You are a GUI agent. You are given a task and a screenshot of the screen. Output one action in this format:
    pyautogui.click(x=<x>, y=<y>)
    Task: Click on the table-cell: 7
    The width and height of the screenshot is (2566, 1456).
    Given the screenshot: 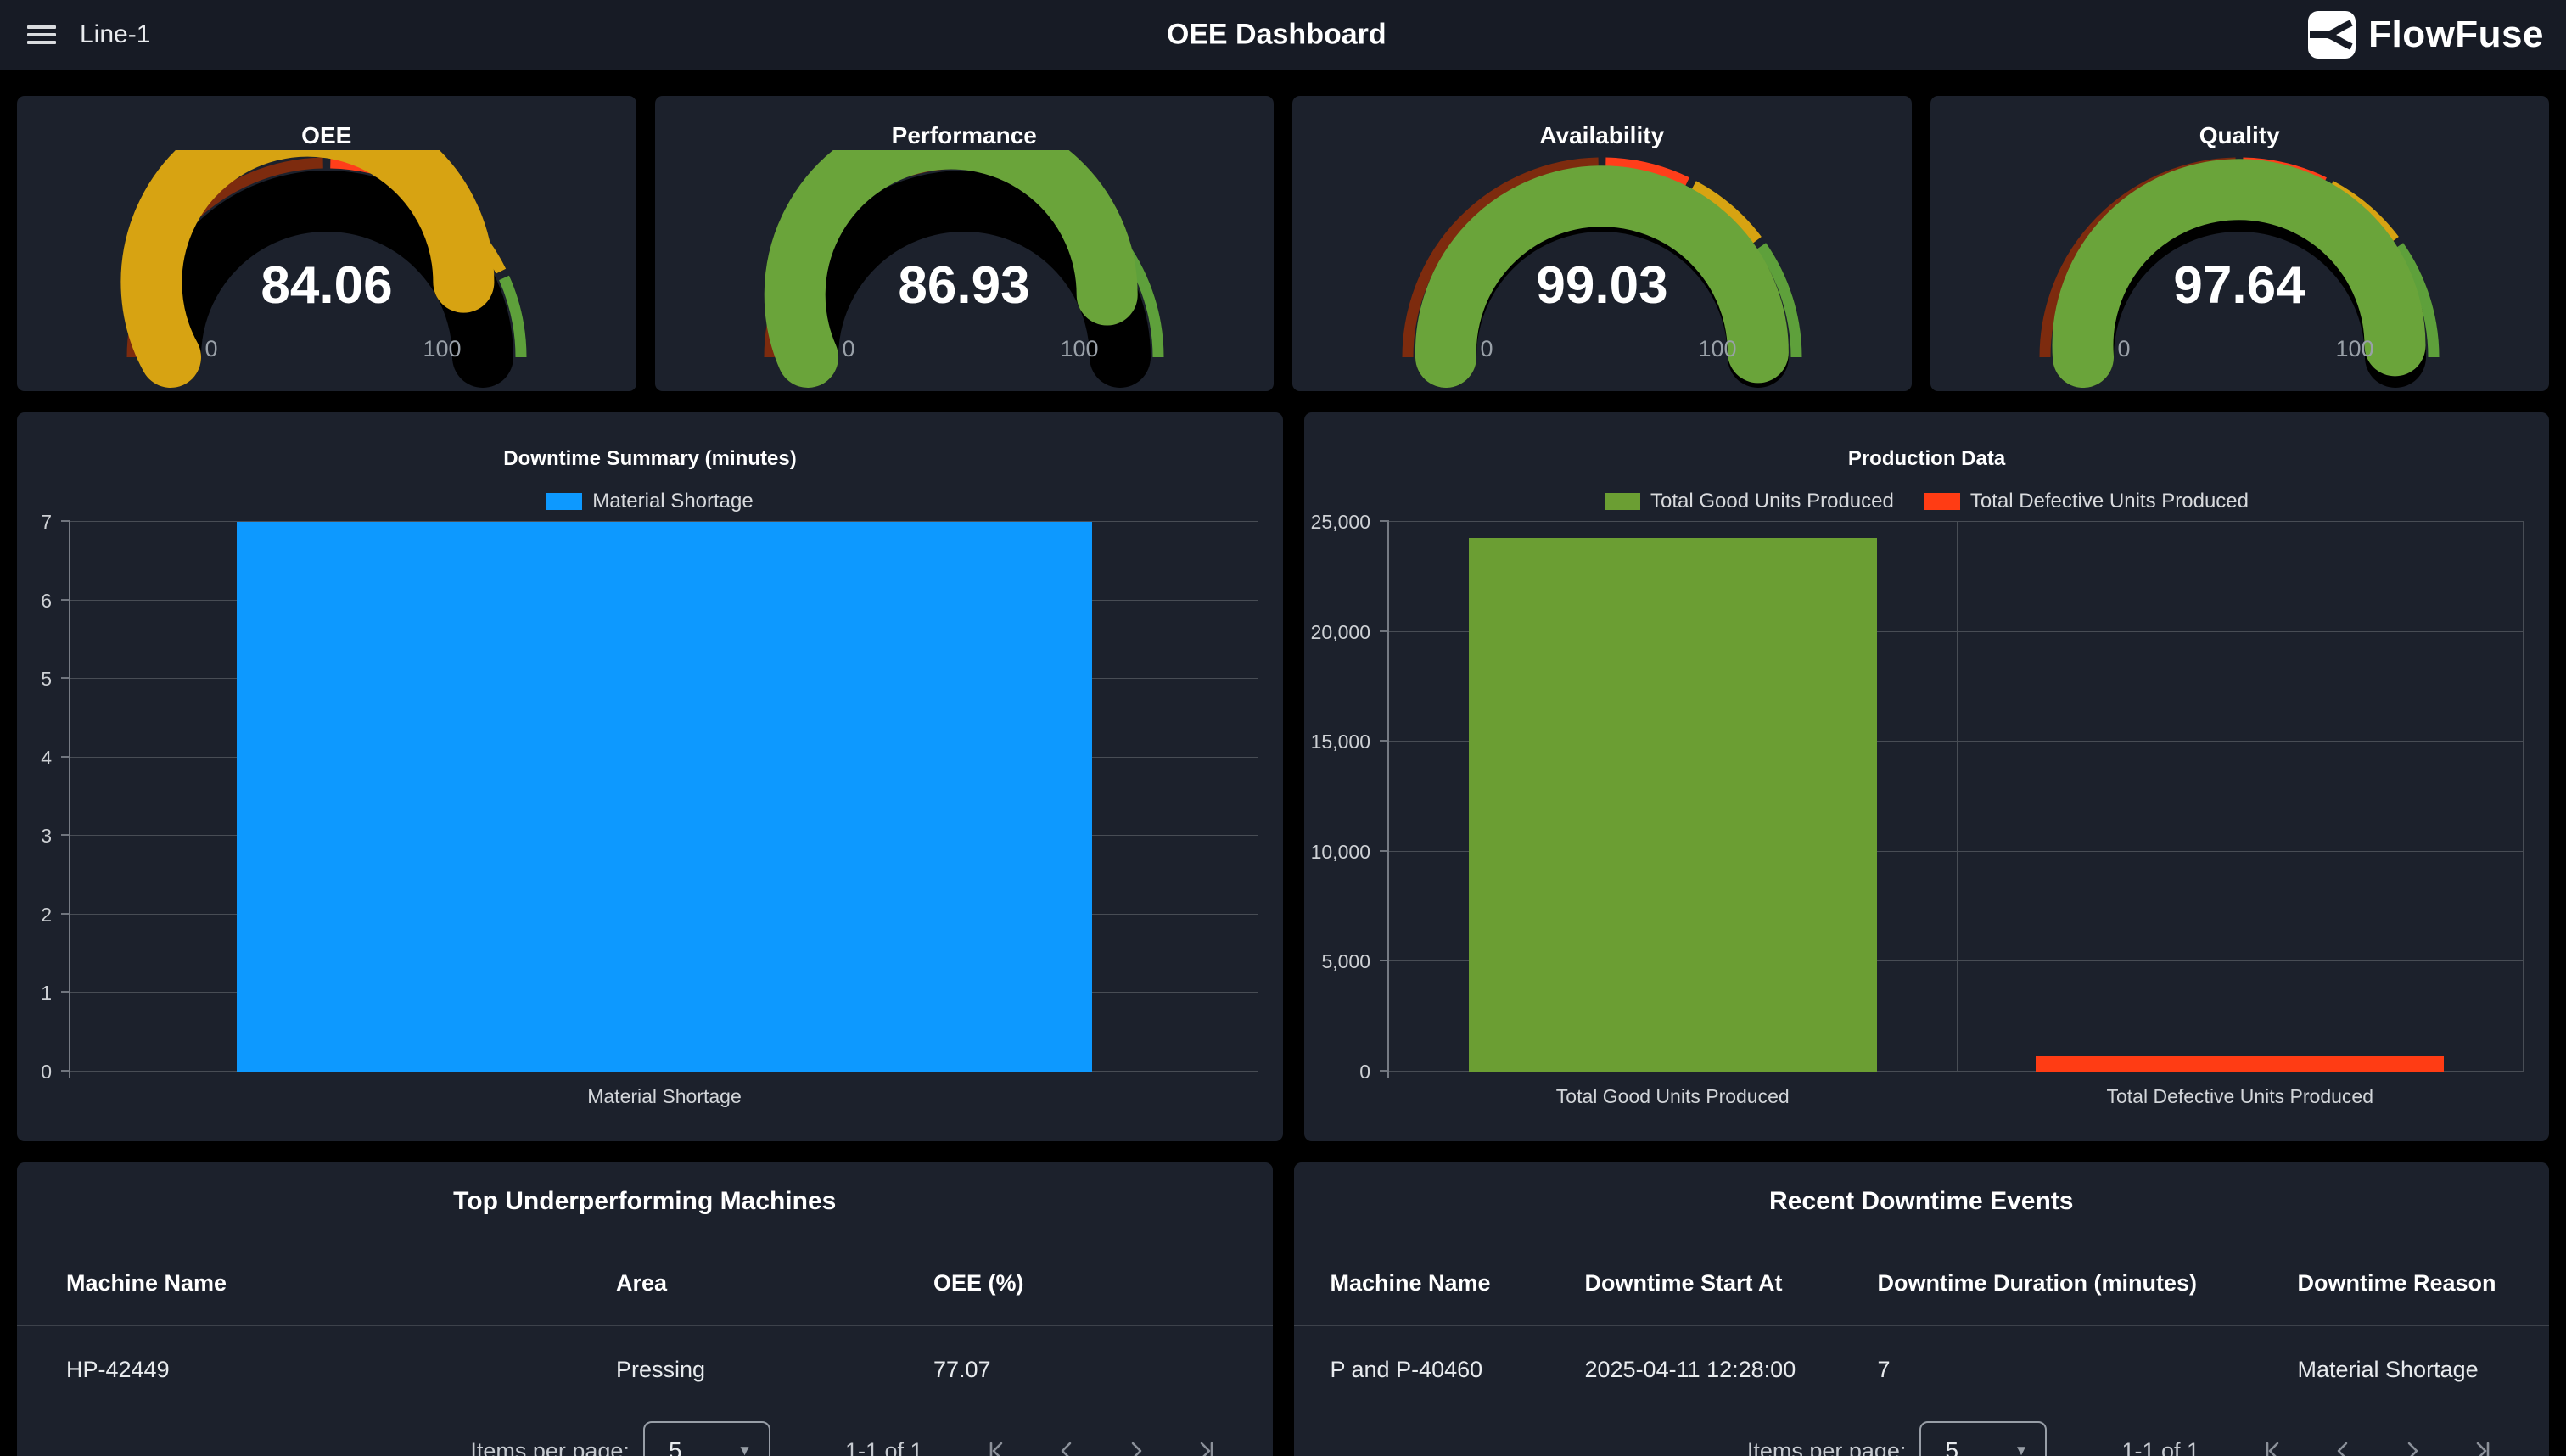 What is the action you would take?
    pyautogui.click(x=1884, y=1370)
    